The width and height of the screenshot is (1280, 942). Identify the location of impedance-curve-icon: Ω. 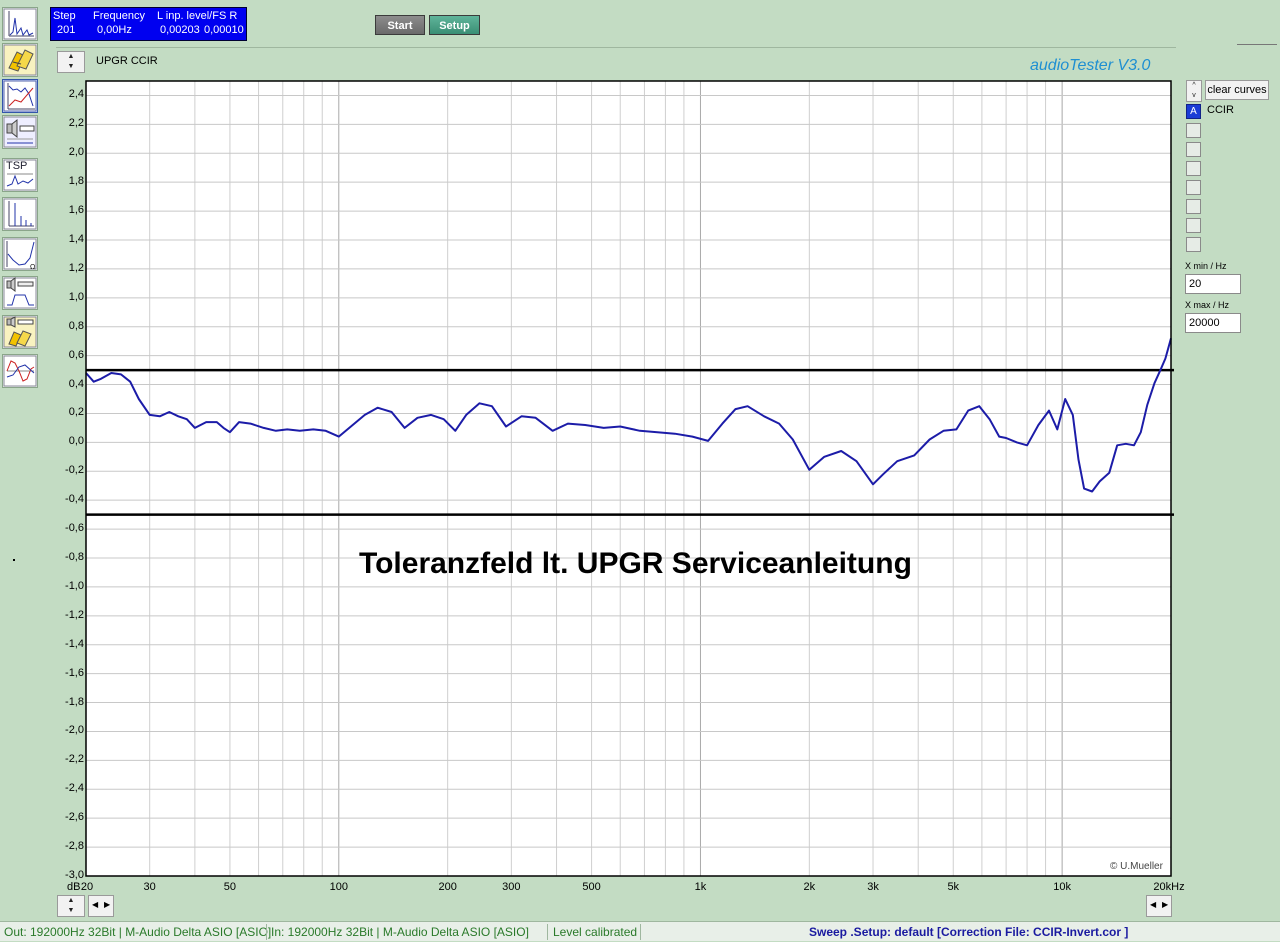
(20, 254).